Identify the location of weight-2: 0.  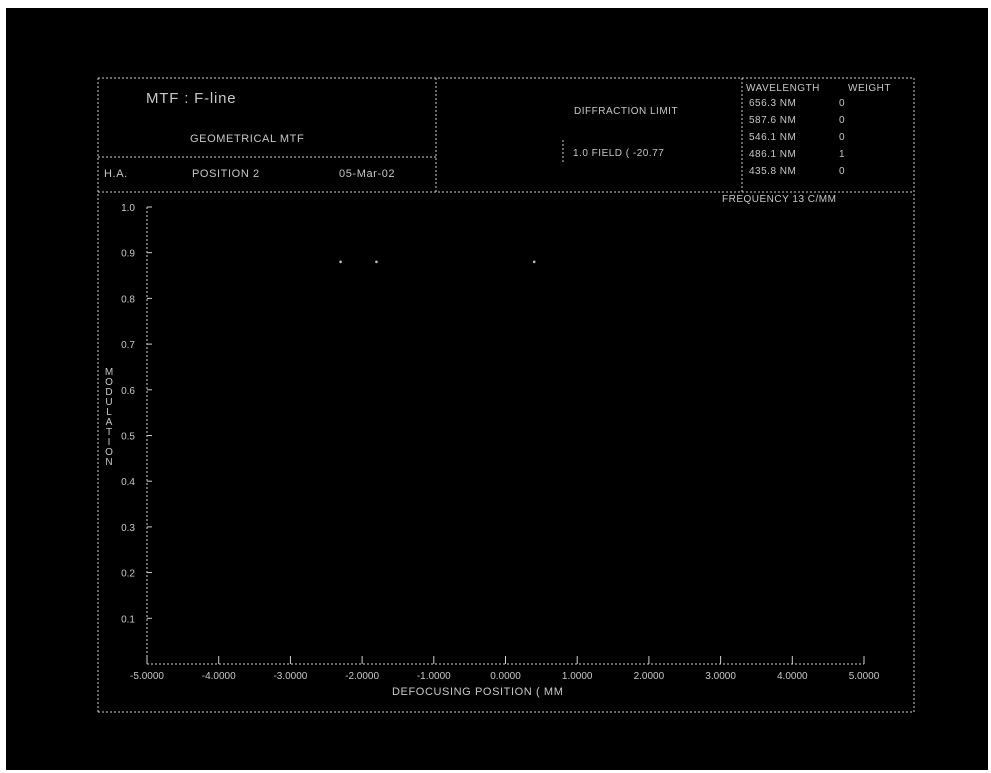
(842, 120).